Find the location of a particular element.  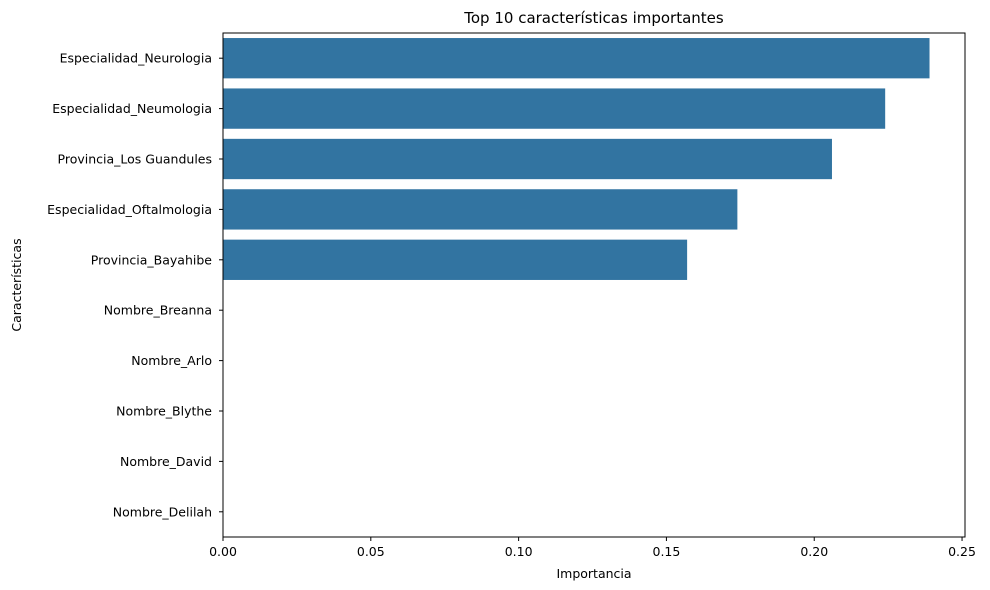

y-tick-label-9: Nombre_Delilah is located at coordinates (162, 511).